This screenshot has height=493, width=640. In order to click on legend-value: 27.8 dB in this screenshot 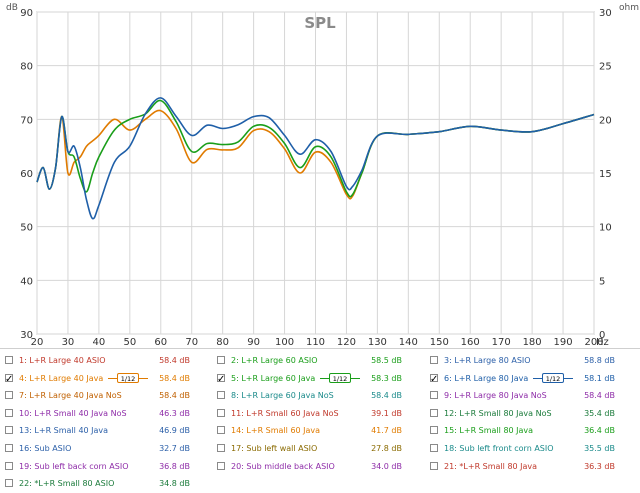, I will do `click(386, 448)`.